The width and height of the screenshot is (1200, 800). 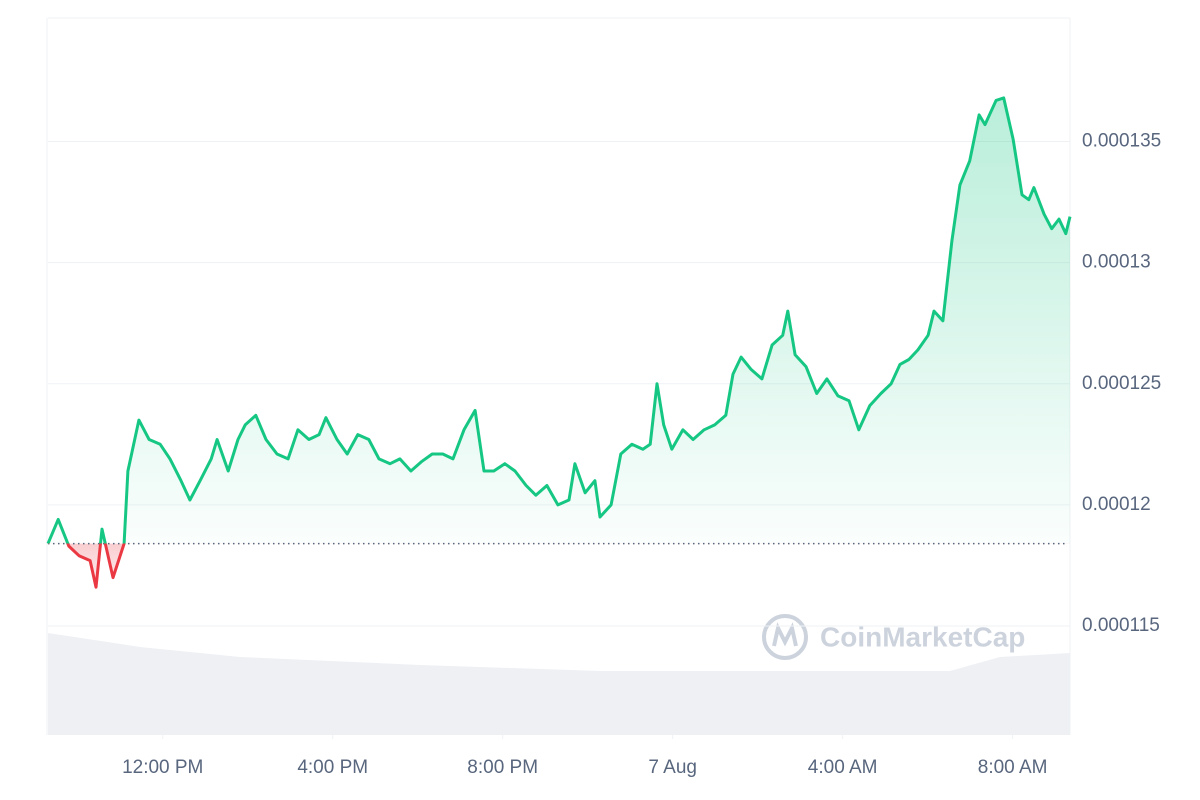 What do you see at coordinates (502, 767) in the screenshot?
I see `x-tick-label: 8:00 PM` at bounding box center [502, 767].